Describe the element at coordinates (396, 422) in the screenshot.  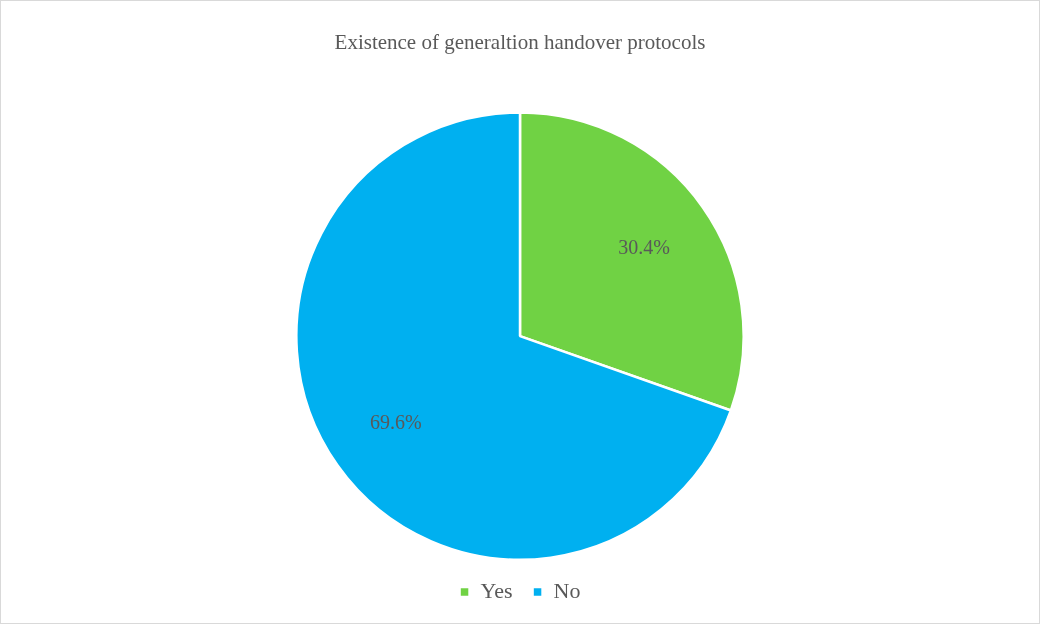
I see `data-label: 69.6%` at that location.